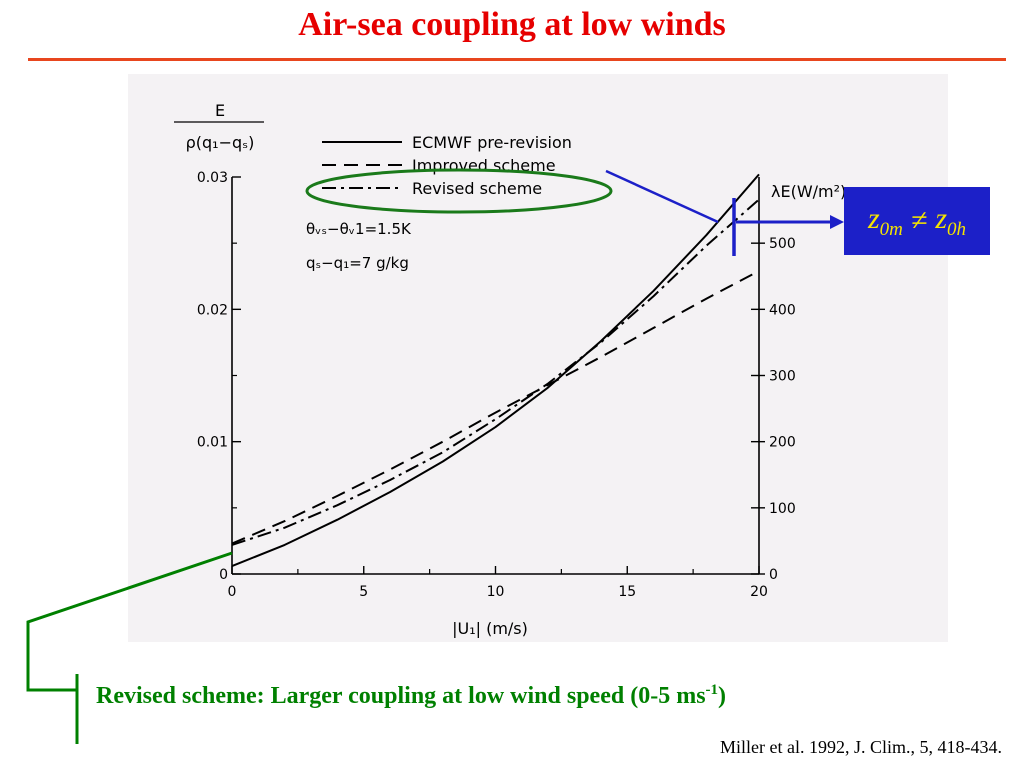 The image size is (1024, 768). Describe the element at coordinates (496, 592) in the screenshot. I see `x-tick-label: 10` at that location.